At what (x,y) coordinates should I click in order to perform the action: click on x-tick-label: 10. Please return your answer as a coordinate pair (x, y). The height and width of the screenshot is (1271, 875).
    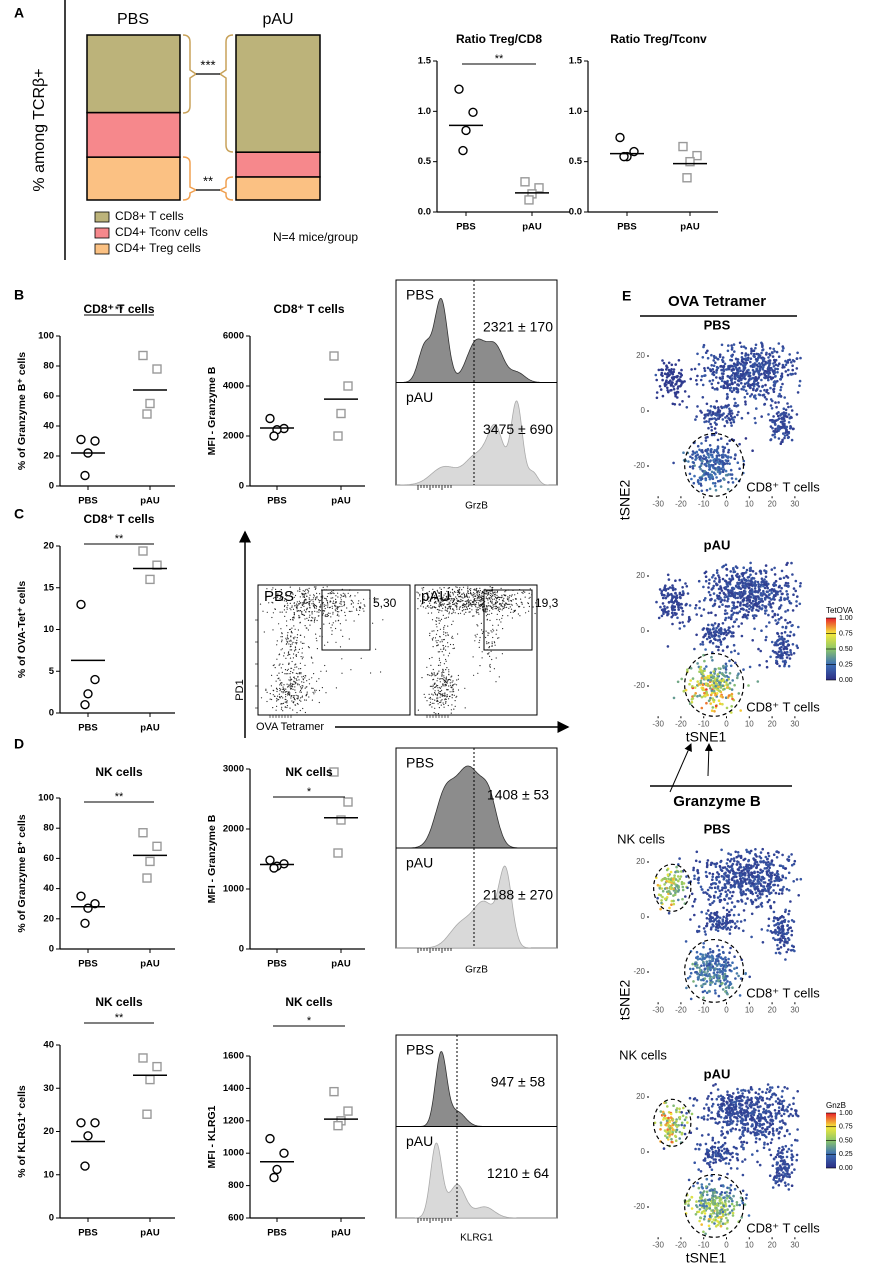
    Looking at the image, I should click on (749, 723).